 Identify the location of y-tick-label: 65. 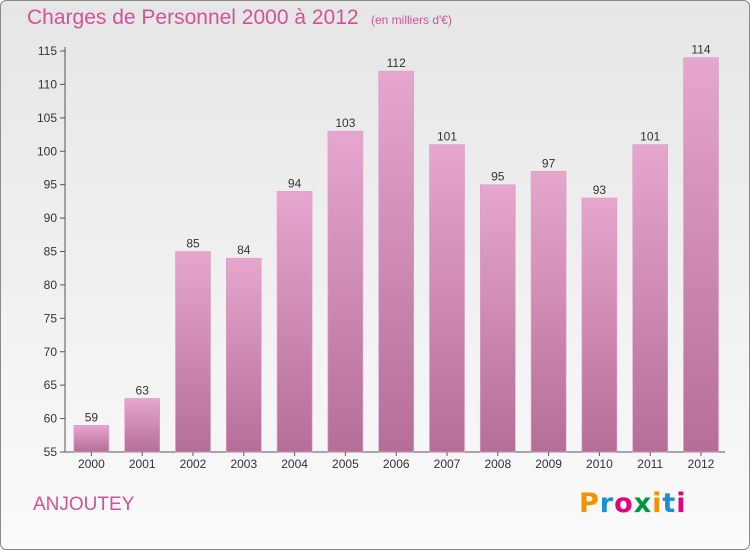
(51, 385).